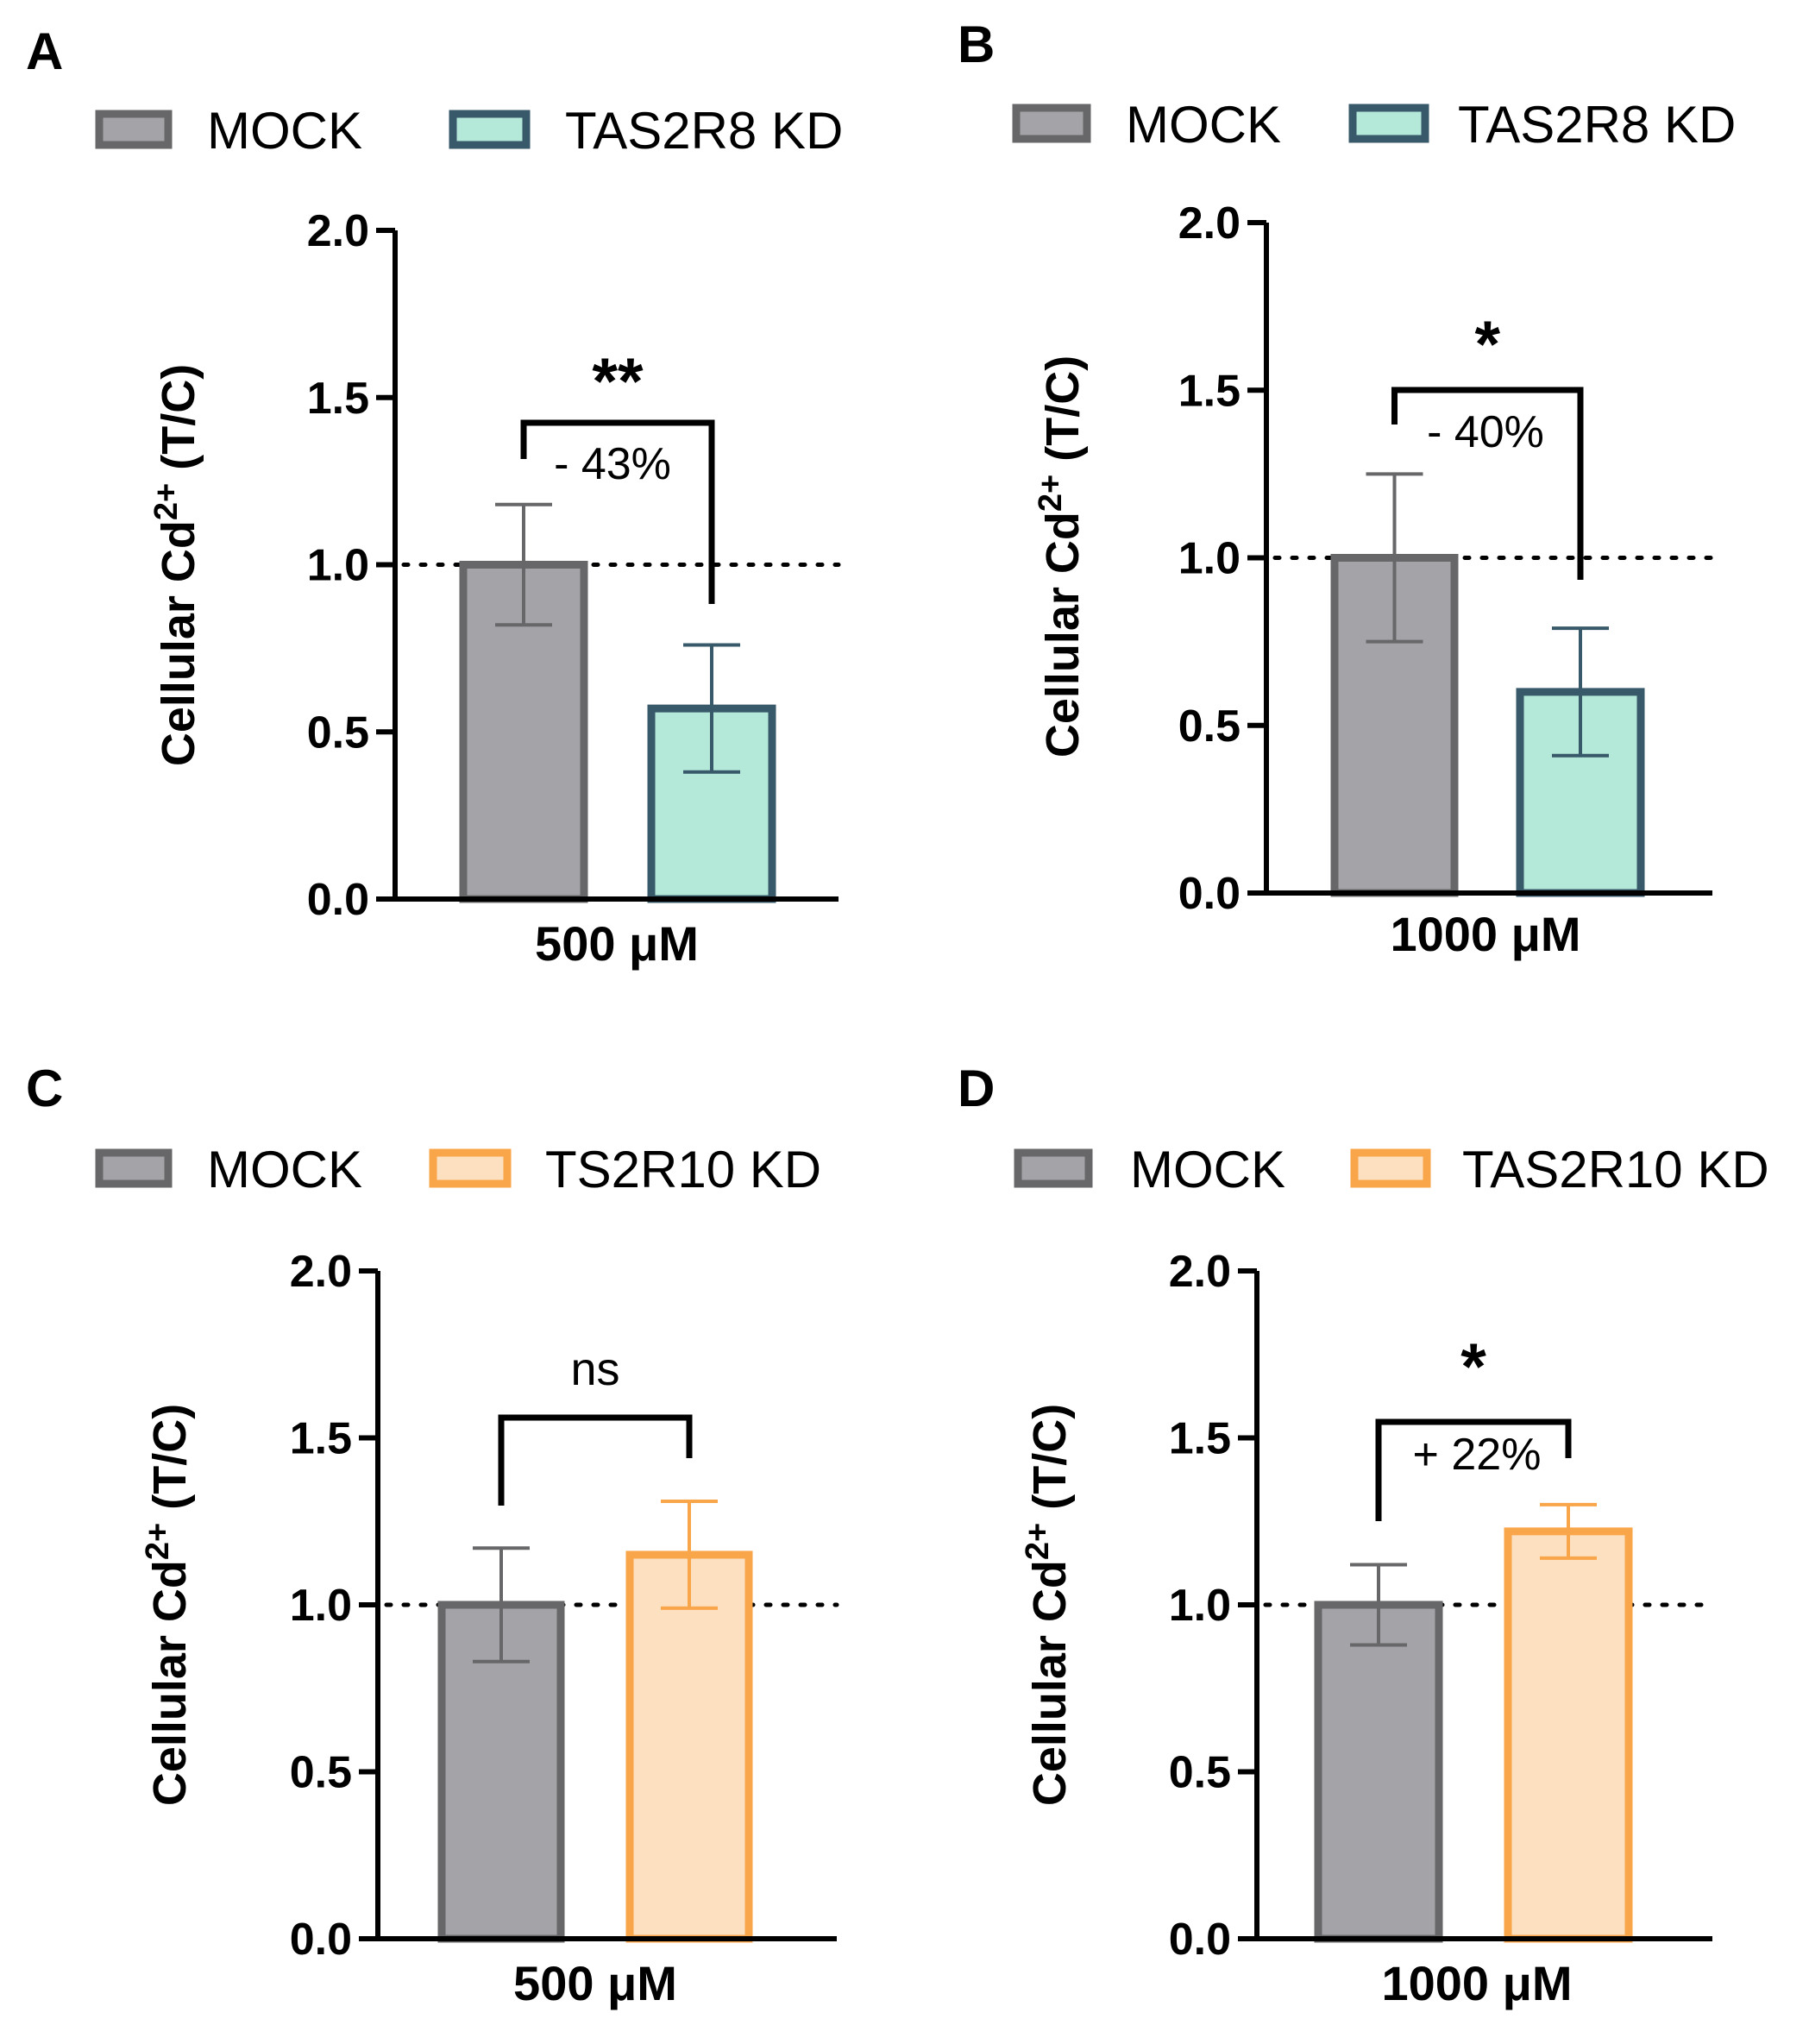 The height and width of the screenshot is (2044, 1809). What do you see at coordinates (1485, 432) in the screenshot?
I see `percent-change: - 40%` at bounding box center [1485, 432].